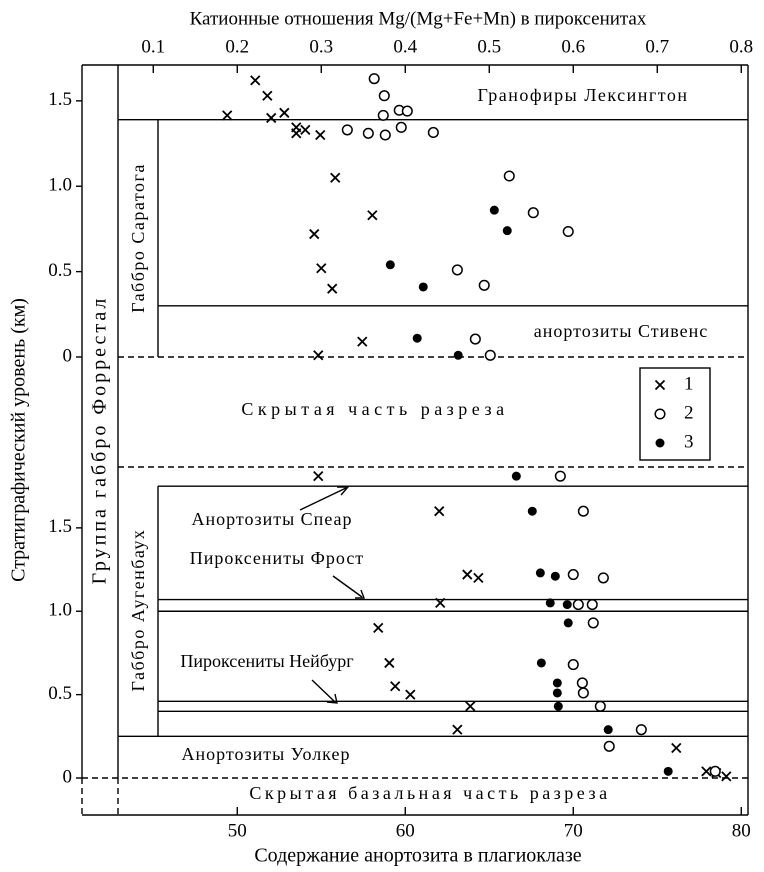 The height and width of the screenshot is (872, 764). I want to click on x2-tick-label: 0.5, so click(489, 46).